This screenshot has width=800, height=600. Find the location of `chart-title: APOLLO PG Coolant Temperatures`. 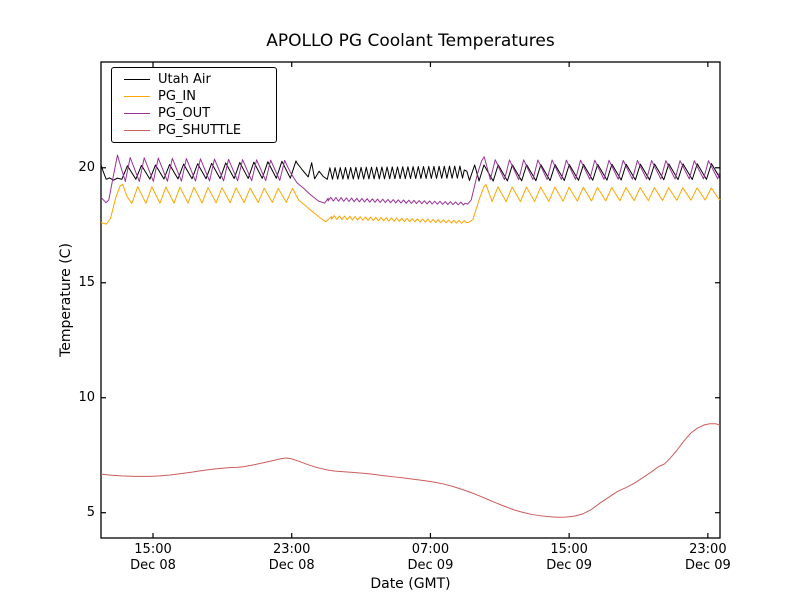

chart-title: APOLLO PG Coolant Temperatures is located at coordinates (410, 41).